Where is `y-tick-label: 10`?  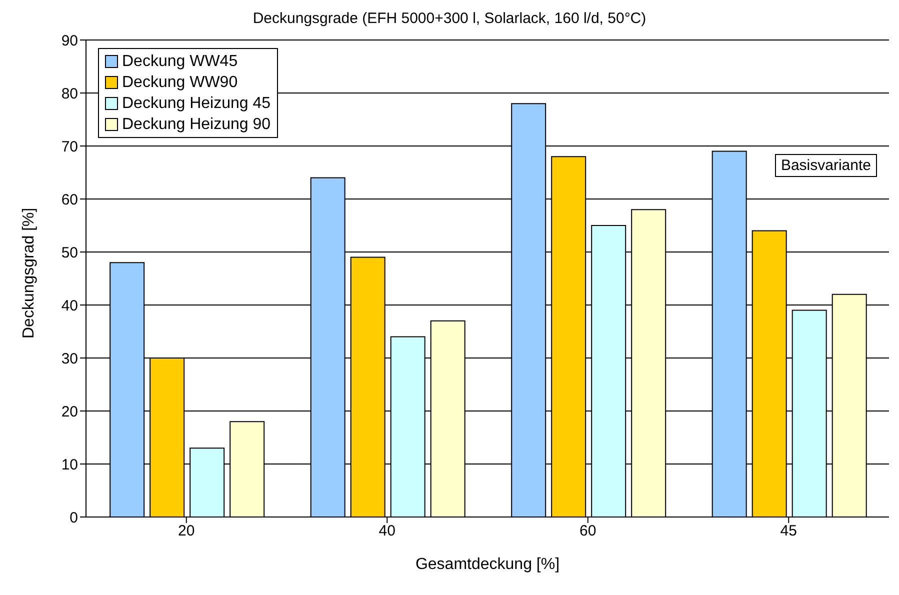 y-tick-label: 10 is located at coordinates (69, 465).